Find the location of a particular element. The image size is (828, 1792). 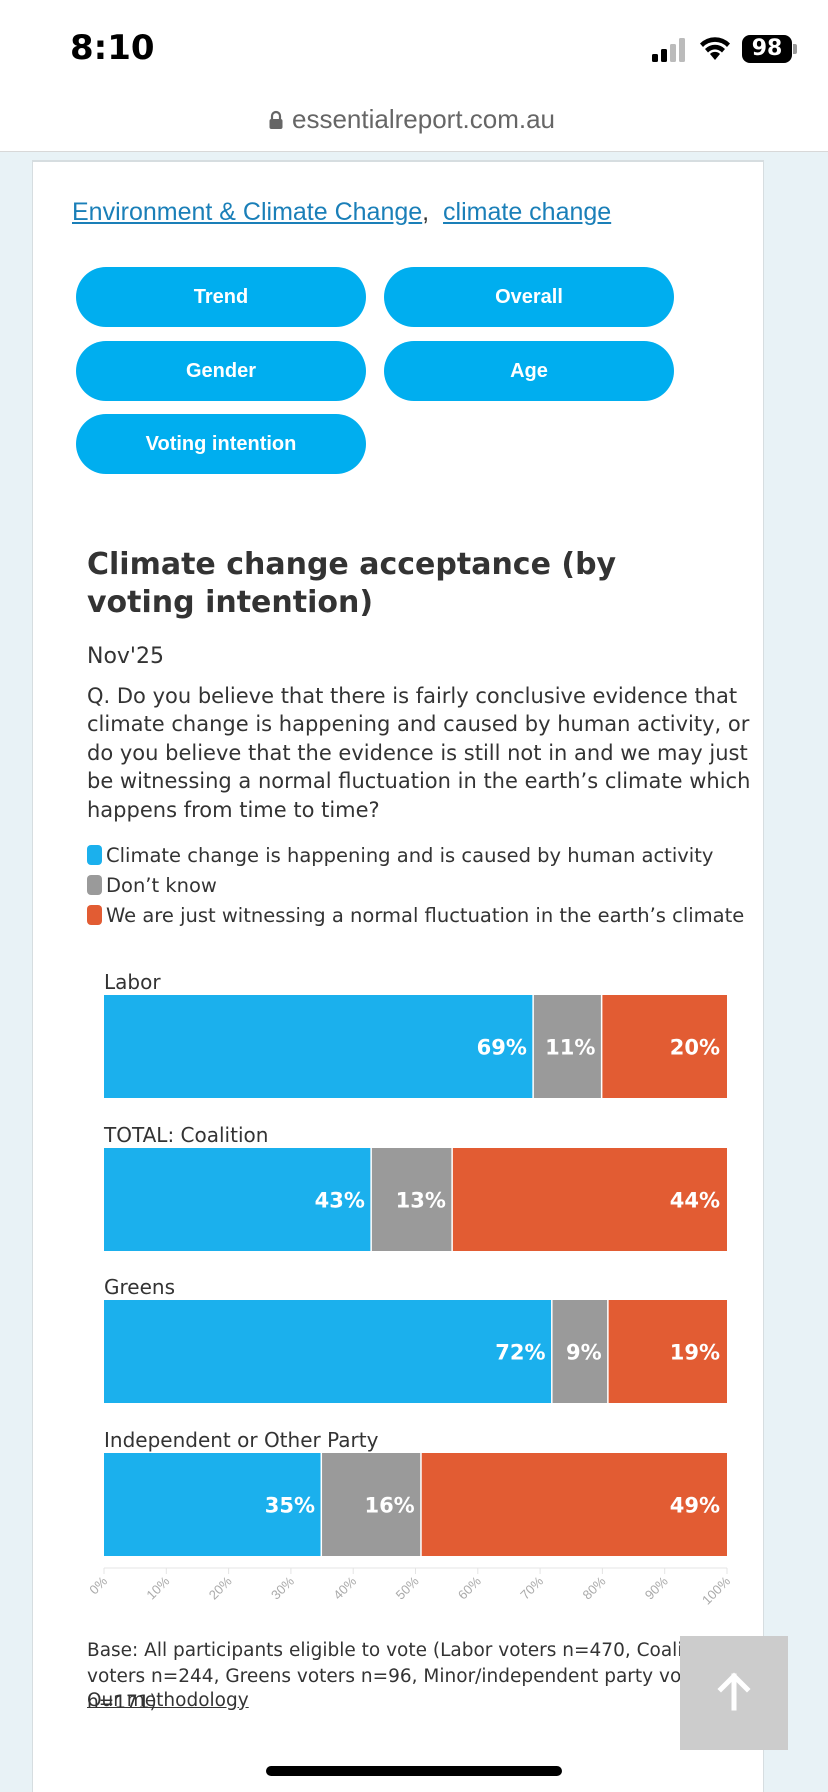

status-bar: 8:10 98 is located at coordinates (414, 48).